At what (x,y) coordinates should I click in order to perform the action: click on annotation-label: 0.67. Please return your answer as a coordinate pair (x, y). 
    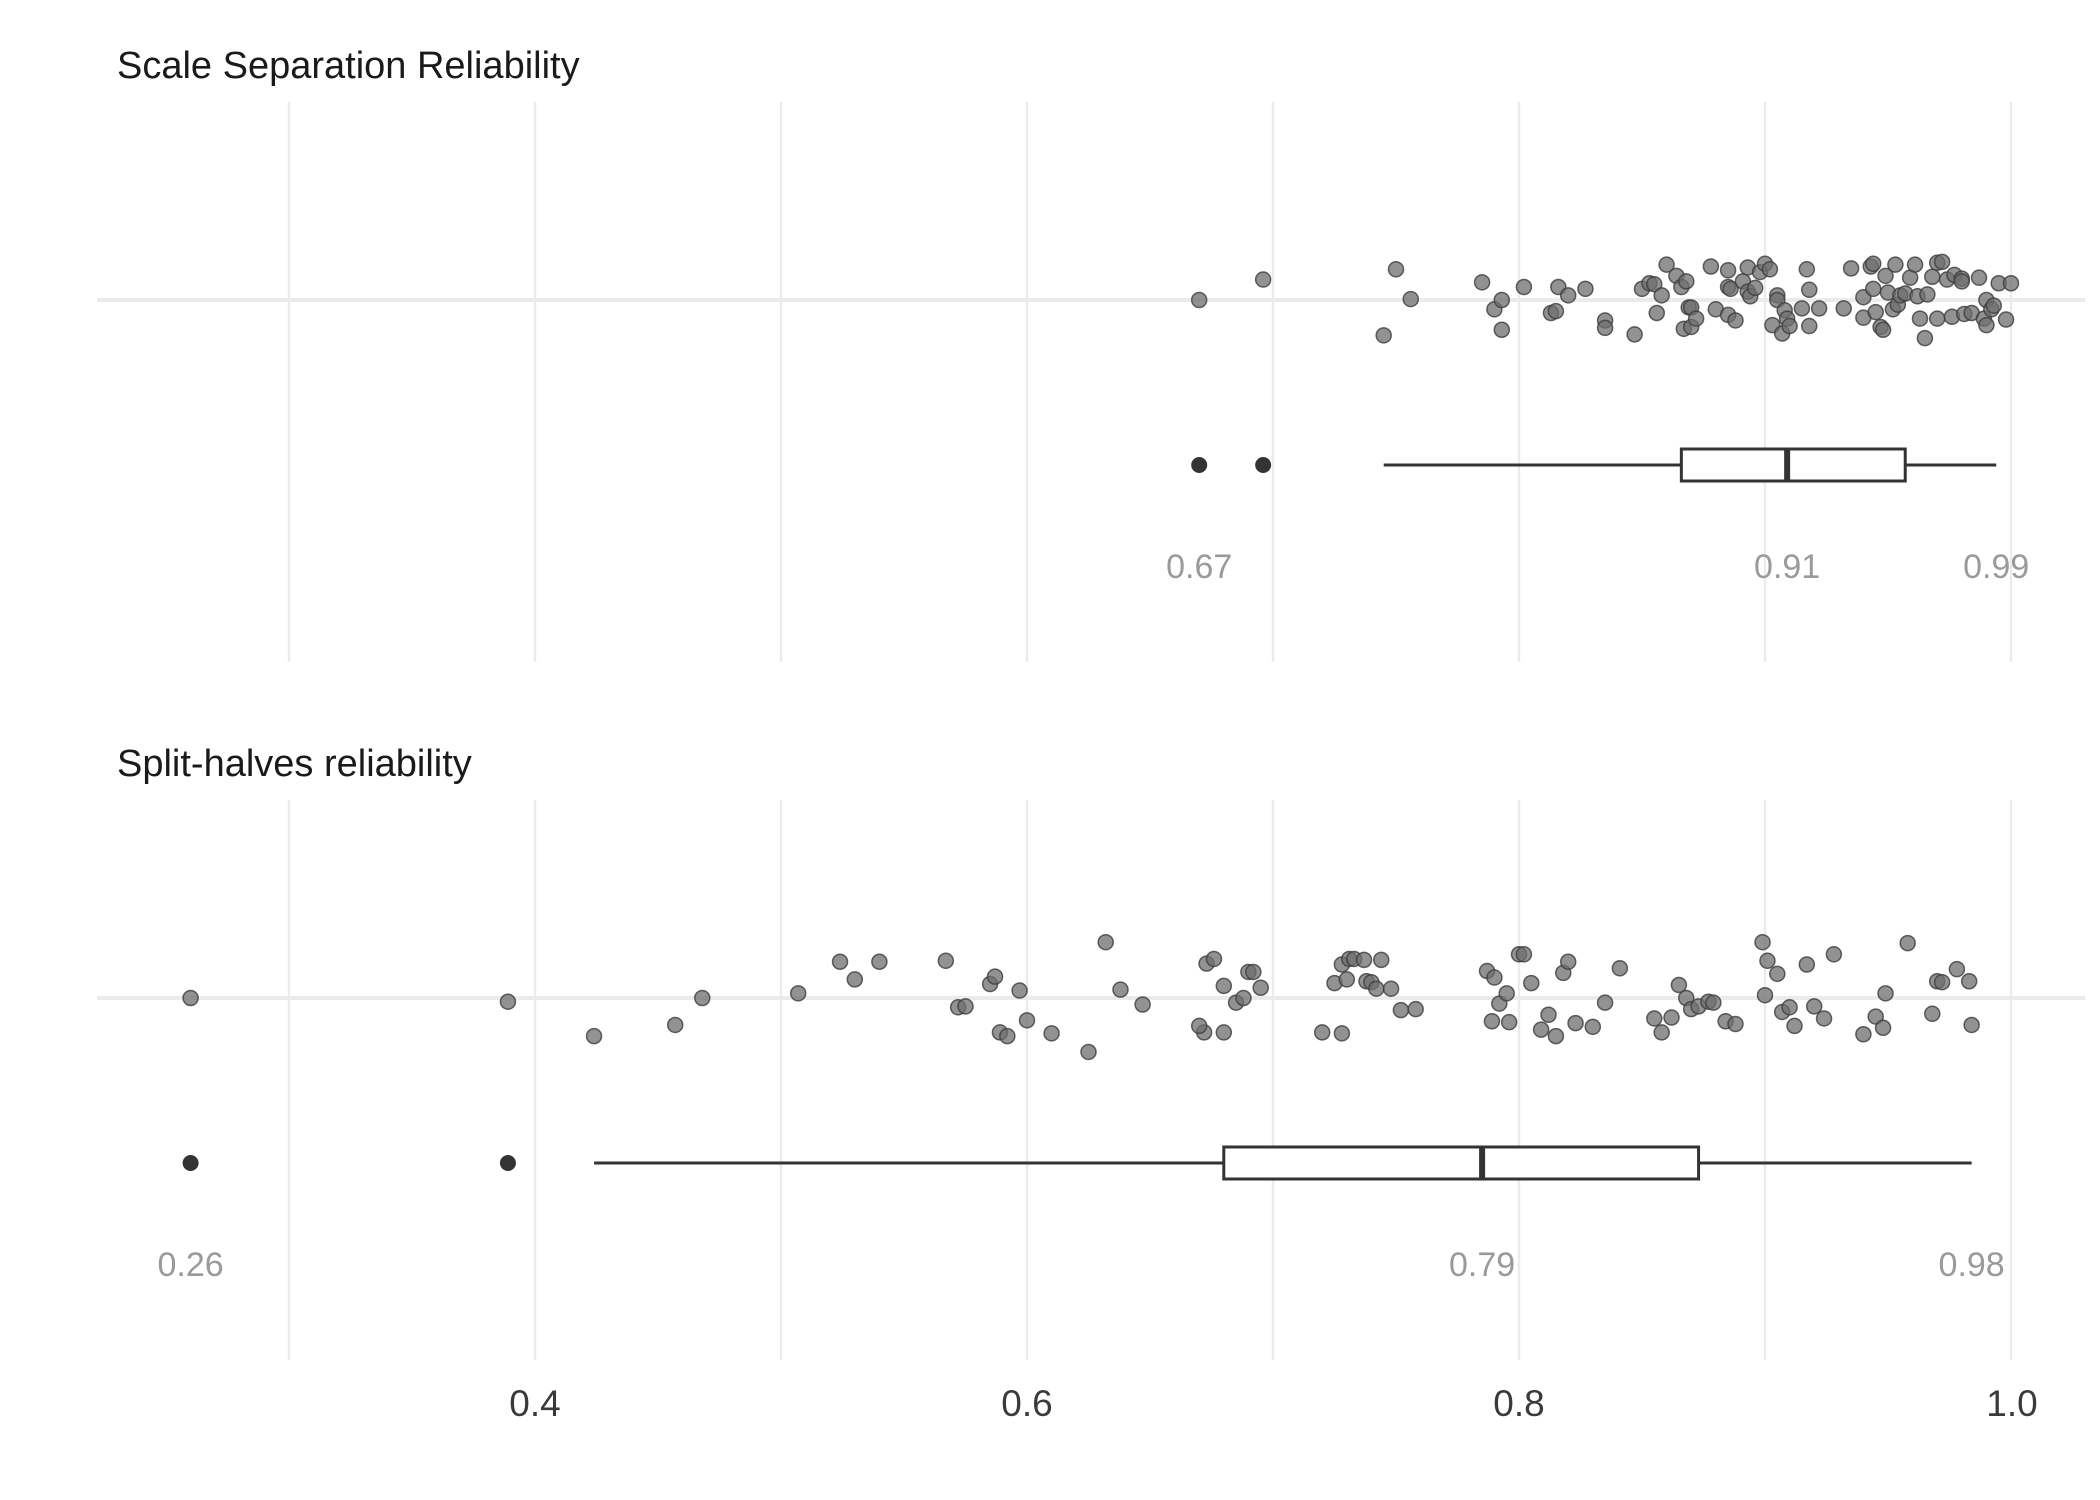
    Looking at the image, I should click on (1199, 567).